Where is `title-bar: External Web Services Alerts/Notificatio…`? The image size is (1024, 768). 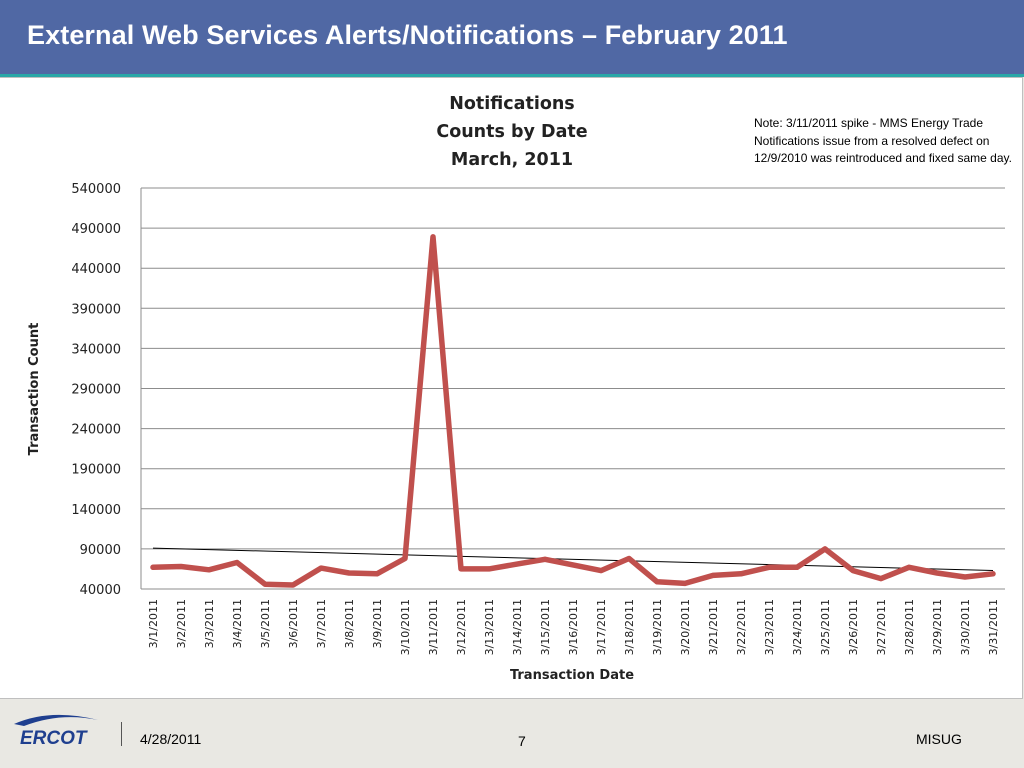 title-bar: External Web Services Alerts/Notificatio… is located at coordinates (512, 37).